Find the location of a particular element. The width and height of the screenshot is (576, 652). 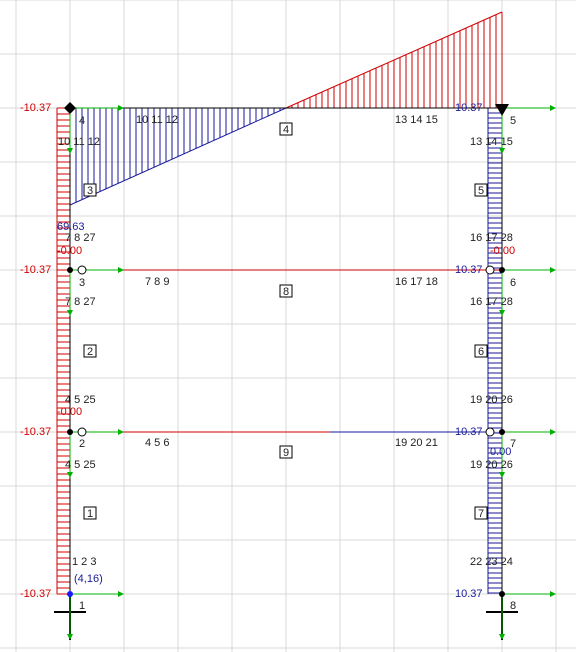

member-id: 5 is located at coordinates (481, 191).